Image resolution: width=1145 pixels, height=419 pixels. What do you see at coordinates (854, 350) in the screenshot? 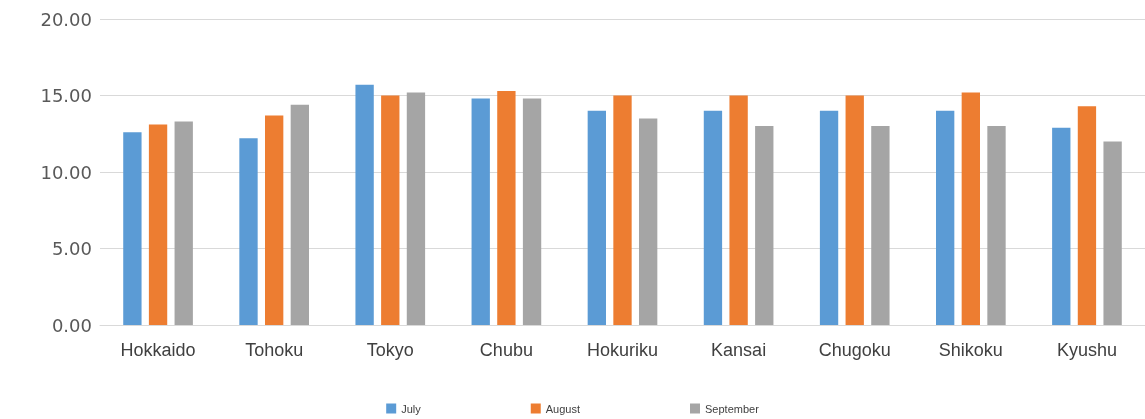
I see `x-tick-label: Chugoku` at bounding box center [854, 350].